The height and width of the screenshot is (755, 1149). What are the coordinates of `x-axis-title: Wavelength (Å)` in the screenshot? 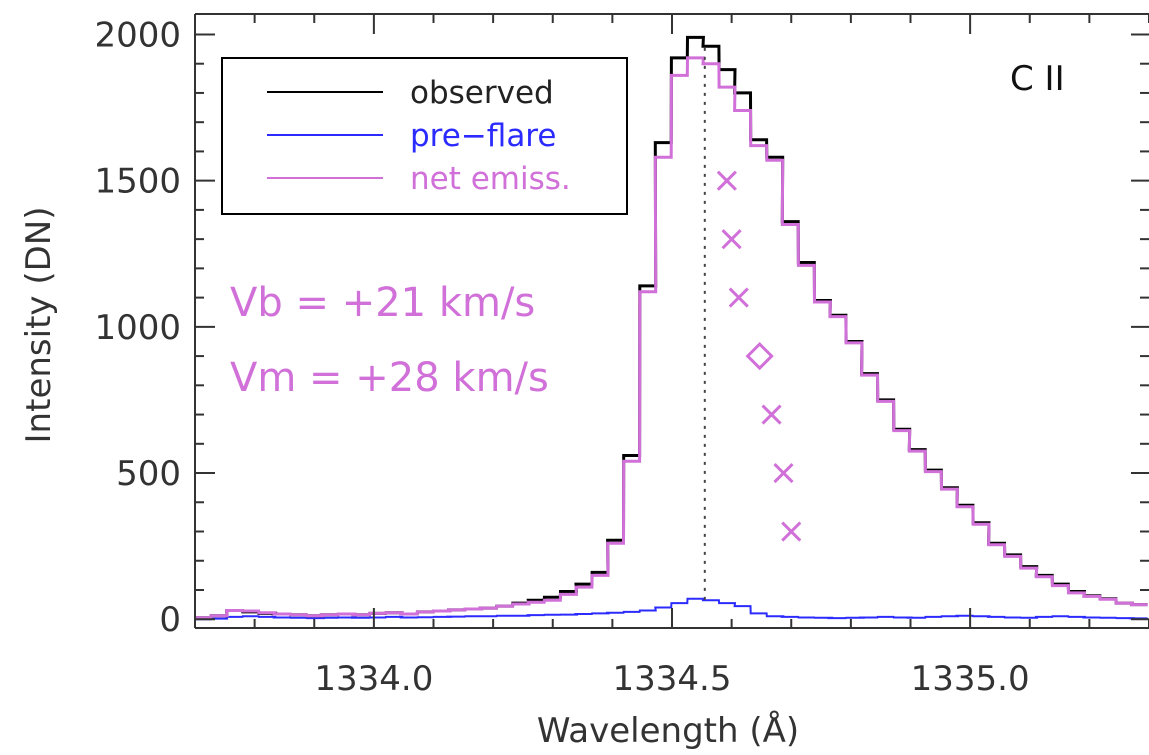 It's located at (668, 730).